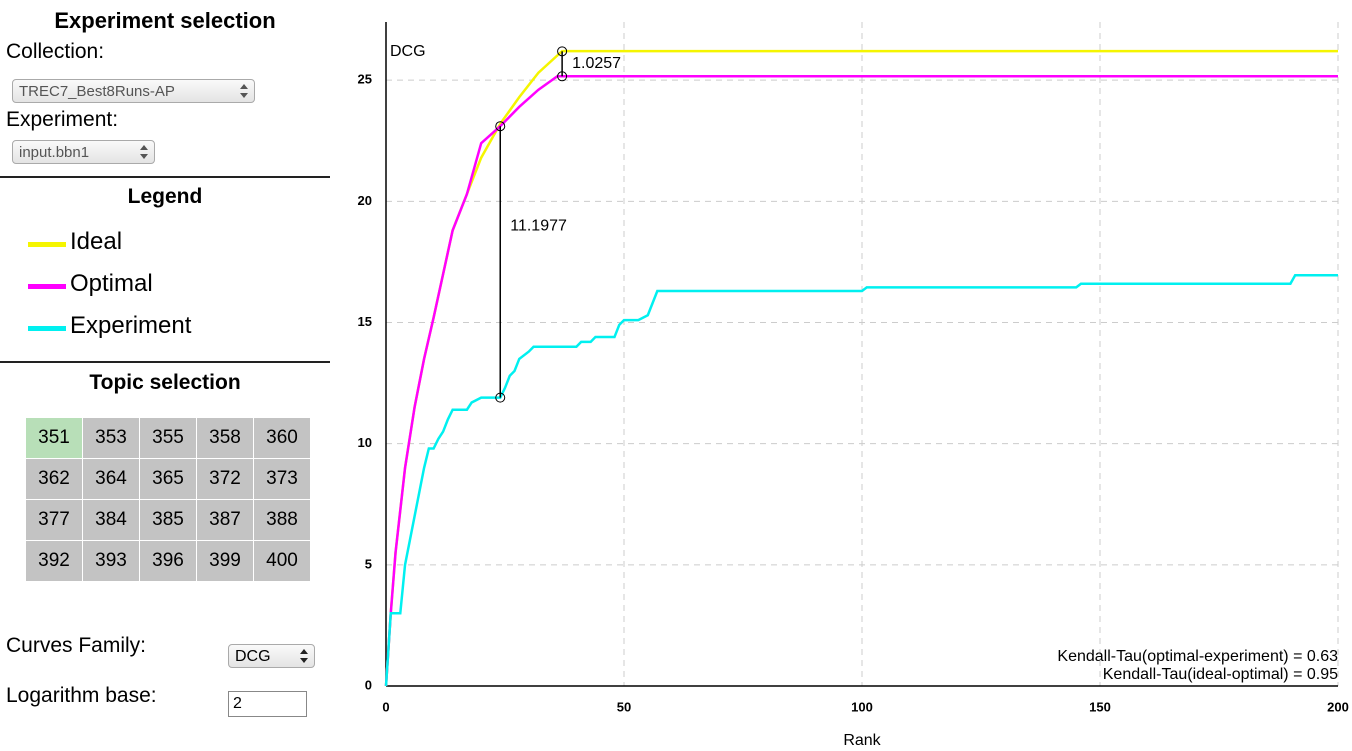 This screenshot has width=1352, height=751. I want to click on topic-cell: 353, so click(111, 438).